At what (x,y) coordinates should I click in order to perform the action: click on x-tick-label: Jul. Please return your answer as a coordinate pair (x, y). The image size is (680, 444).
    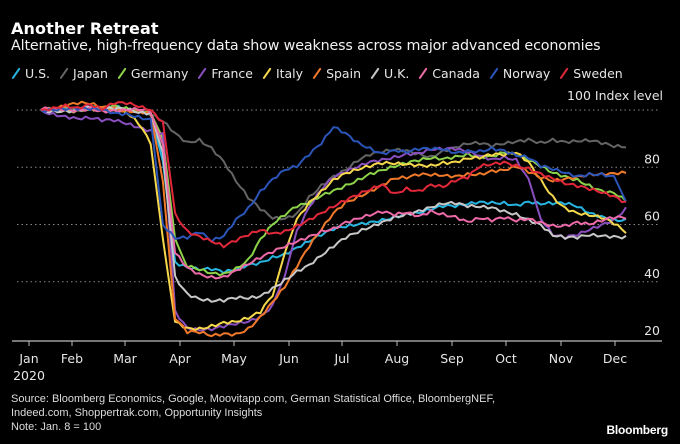
    Looking at the image, I should click on (341, 358).